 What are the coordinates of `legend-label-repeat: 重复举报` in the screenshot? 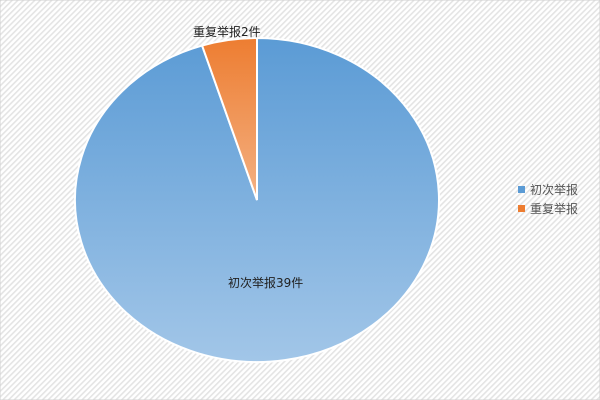 It's located at (554, 208).